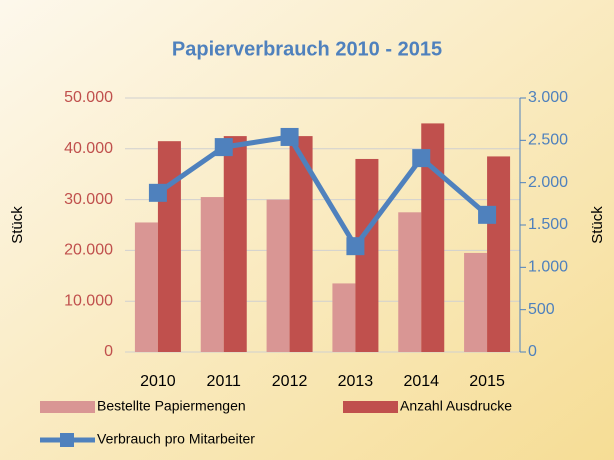  I want to click on x-tick-label: 2012, so click(290, 381).